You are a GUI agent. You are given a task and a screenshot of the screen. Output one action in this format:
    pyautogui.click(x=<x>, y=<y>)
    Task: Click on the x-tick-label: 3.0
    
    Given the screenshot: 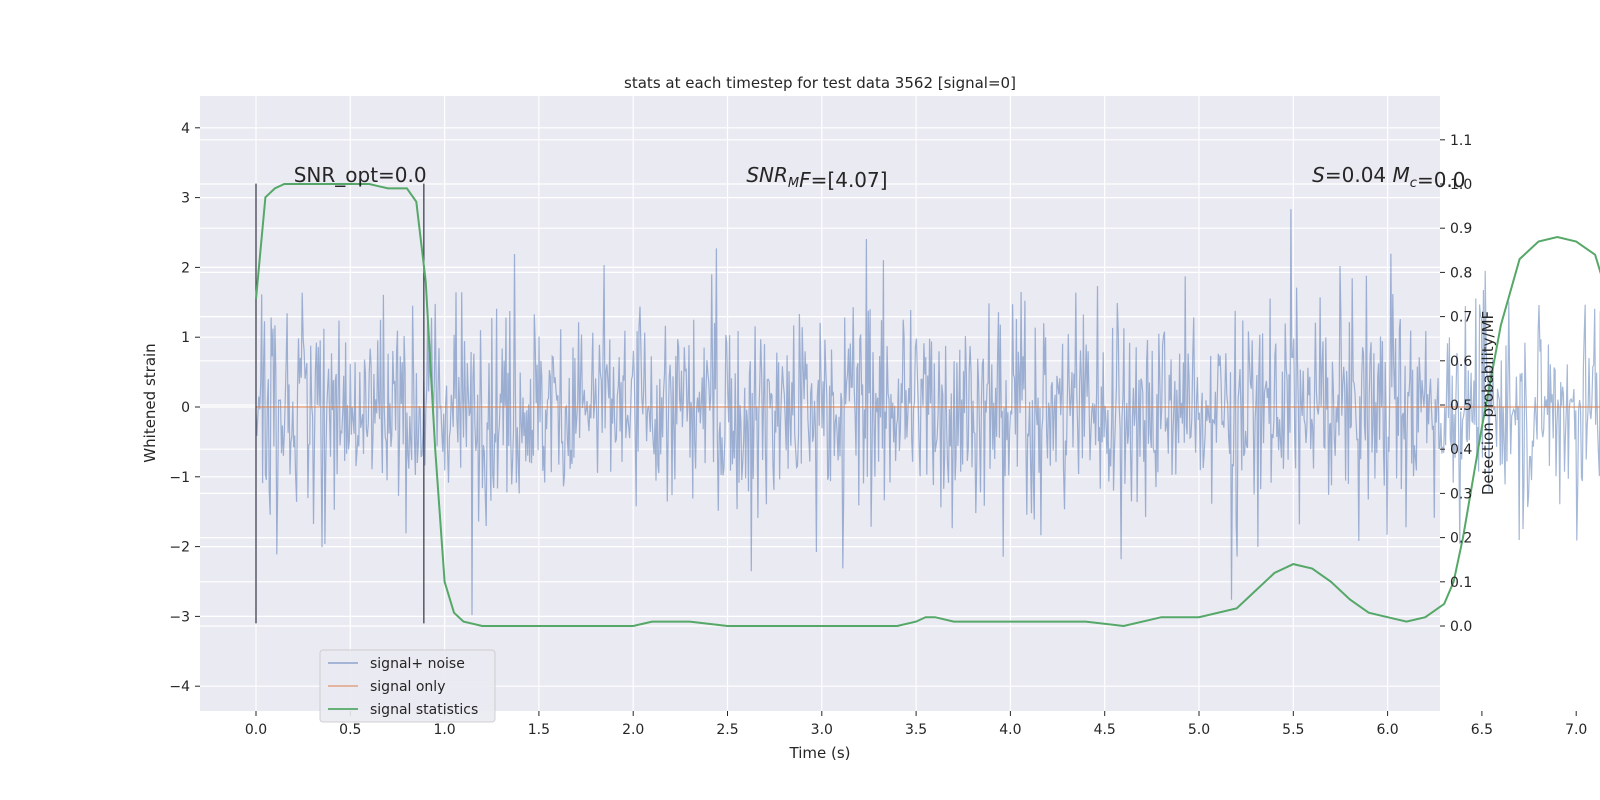 What is the action you would take?
    pyautogui.click(x=822, y=730)
    